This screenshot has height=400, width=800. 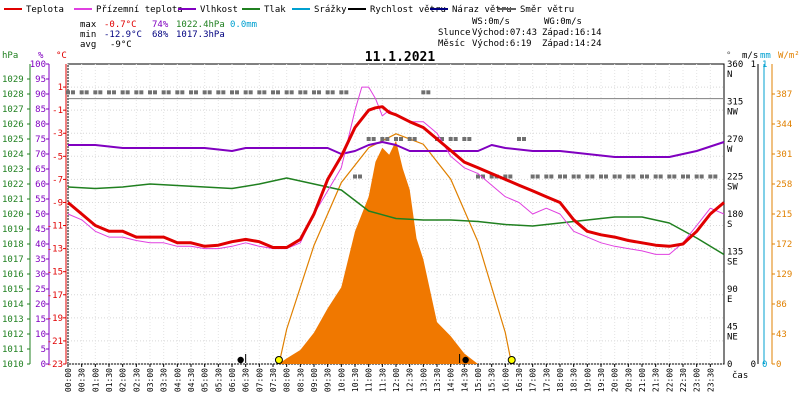 I want to click on stat-wg: WG:0m/s, so click(x=563, y=22).